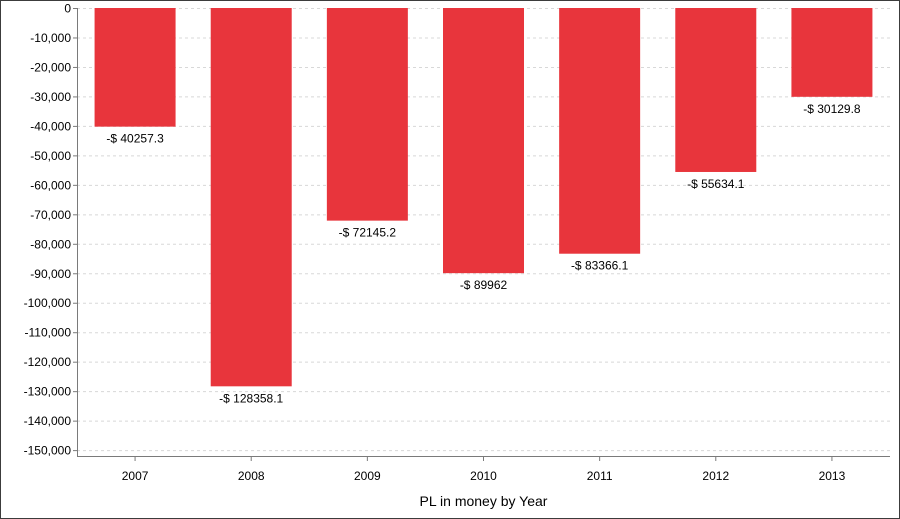  I want to click on x-tick-label-2010: 2010, so click(483, 476).